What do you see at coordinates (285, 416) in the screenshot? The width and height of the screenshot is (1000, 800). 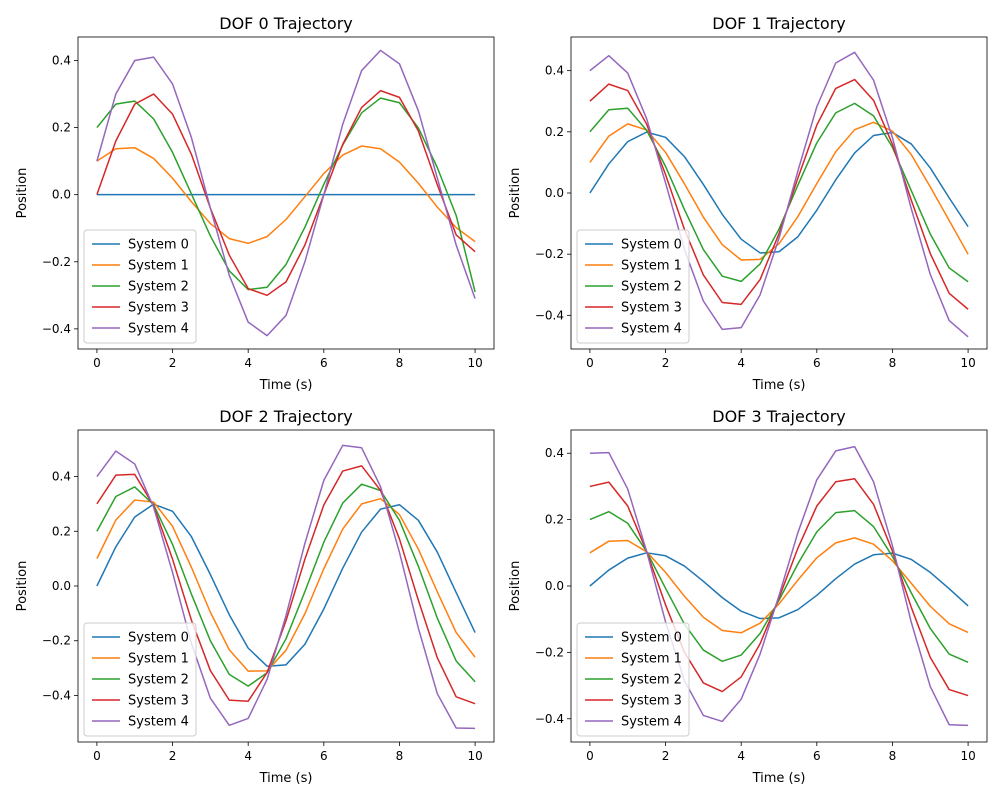 I see `chart-title: DOF 2 Trajectory` at bounding box center [285, 416].